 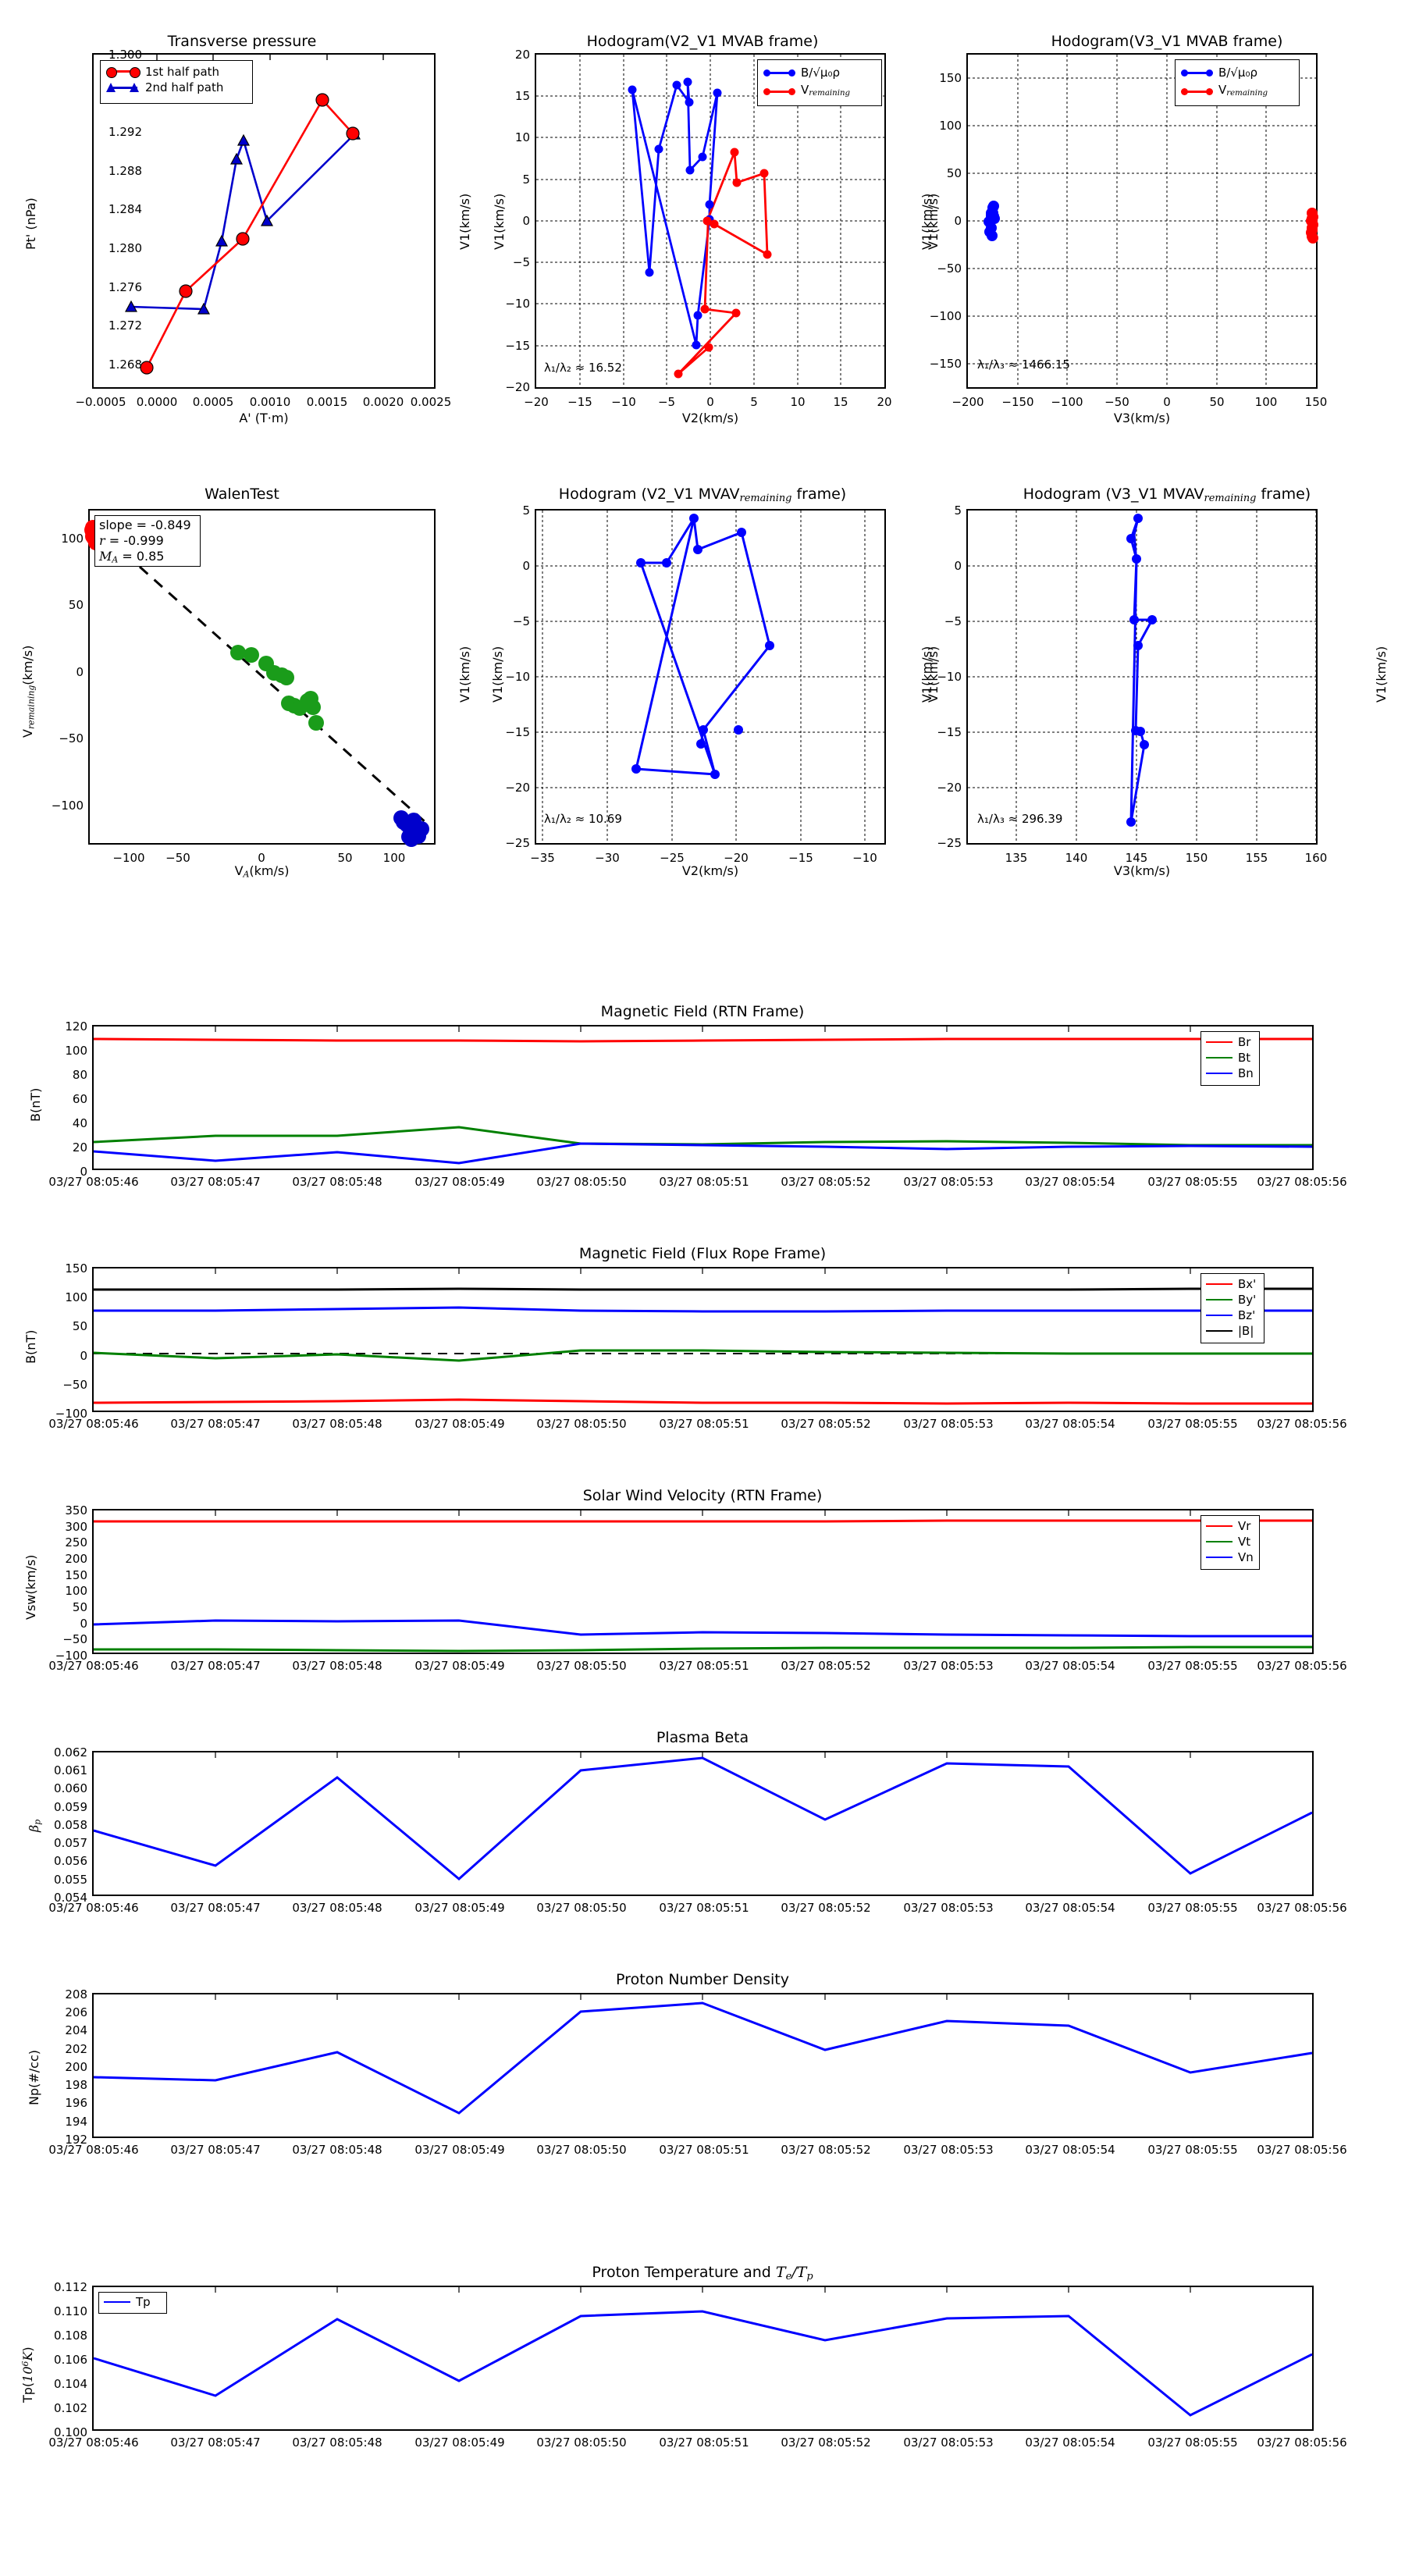 What do you see at coordinates (177, 87) in the screenshot?
I see `legend-item-2nd-half: 2nd half path` at bounding box center [177, 87].